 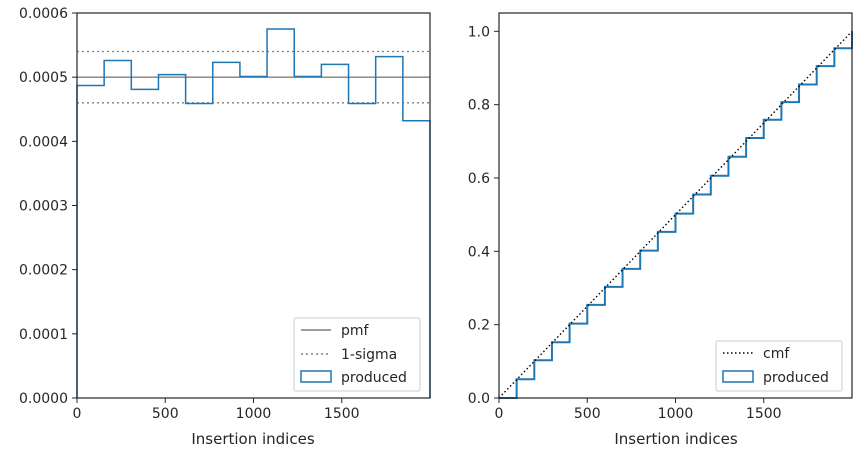 I want to click on histogram-y-tick-label: 0.0001, so click(x=43, y=335).